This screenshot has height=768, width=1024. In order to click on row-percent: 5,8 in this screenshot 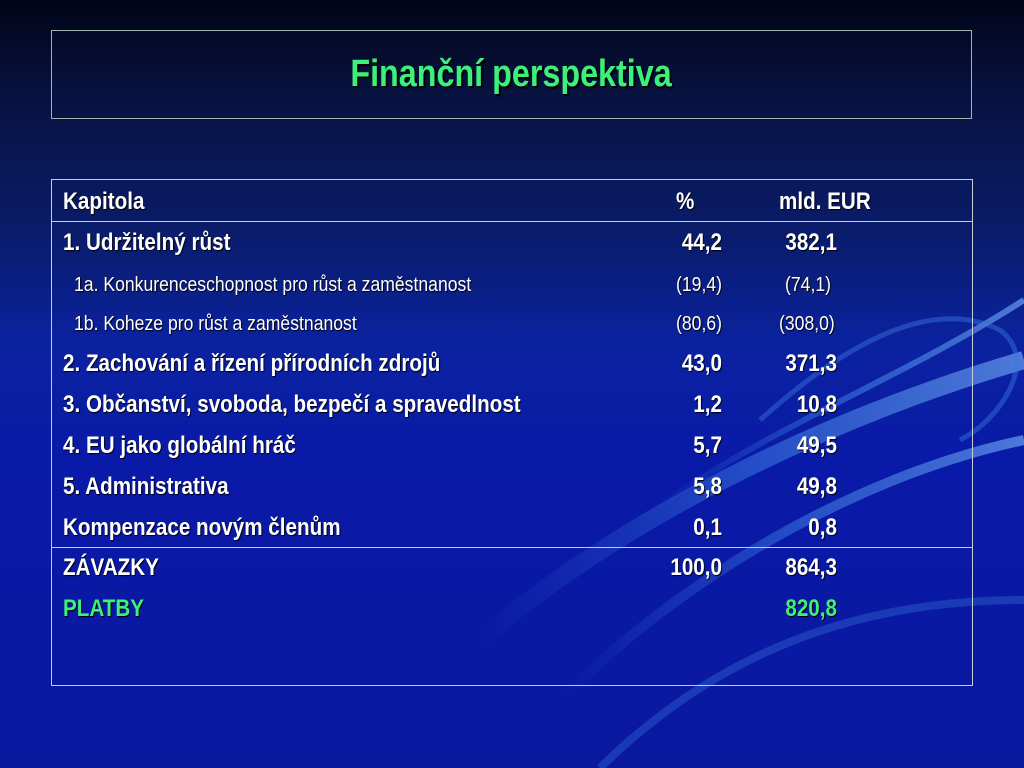, I will do `click(707, 486)`.